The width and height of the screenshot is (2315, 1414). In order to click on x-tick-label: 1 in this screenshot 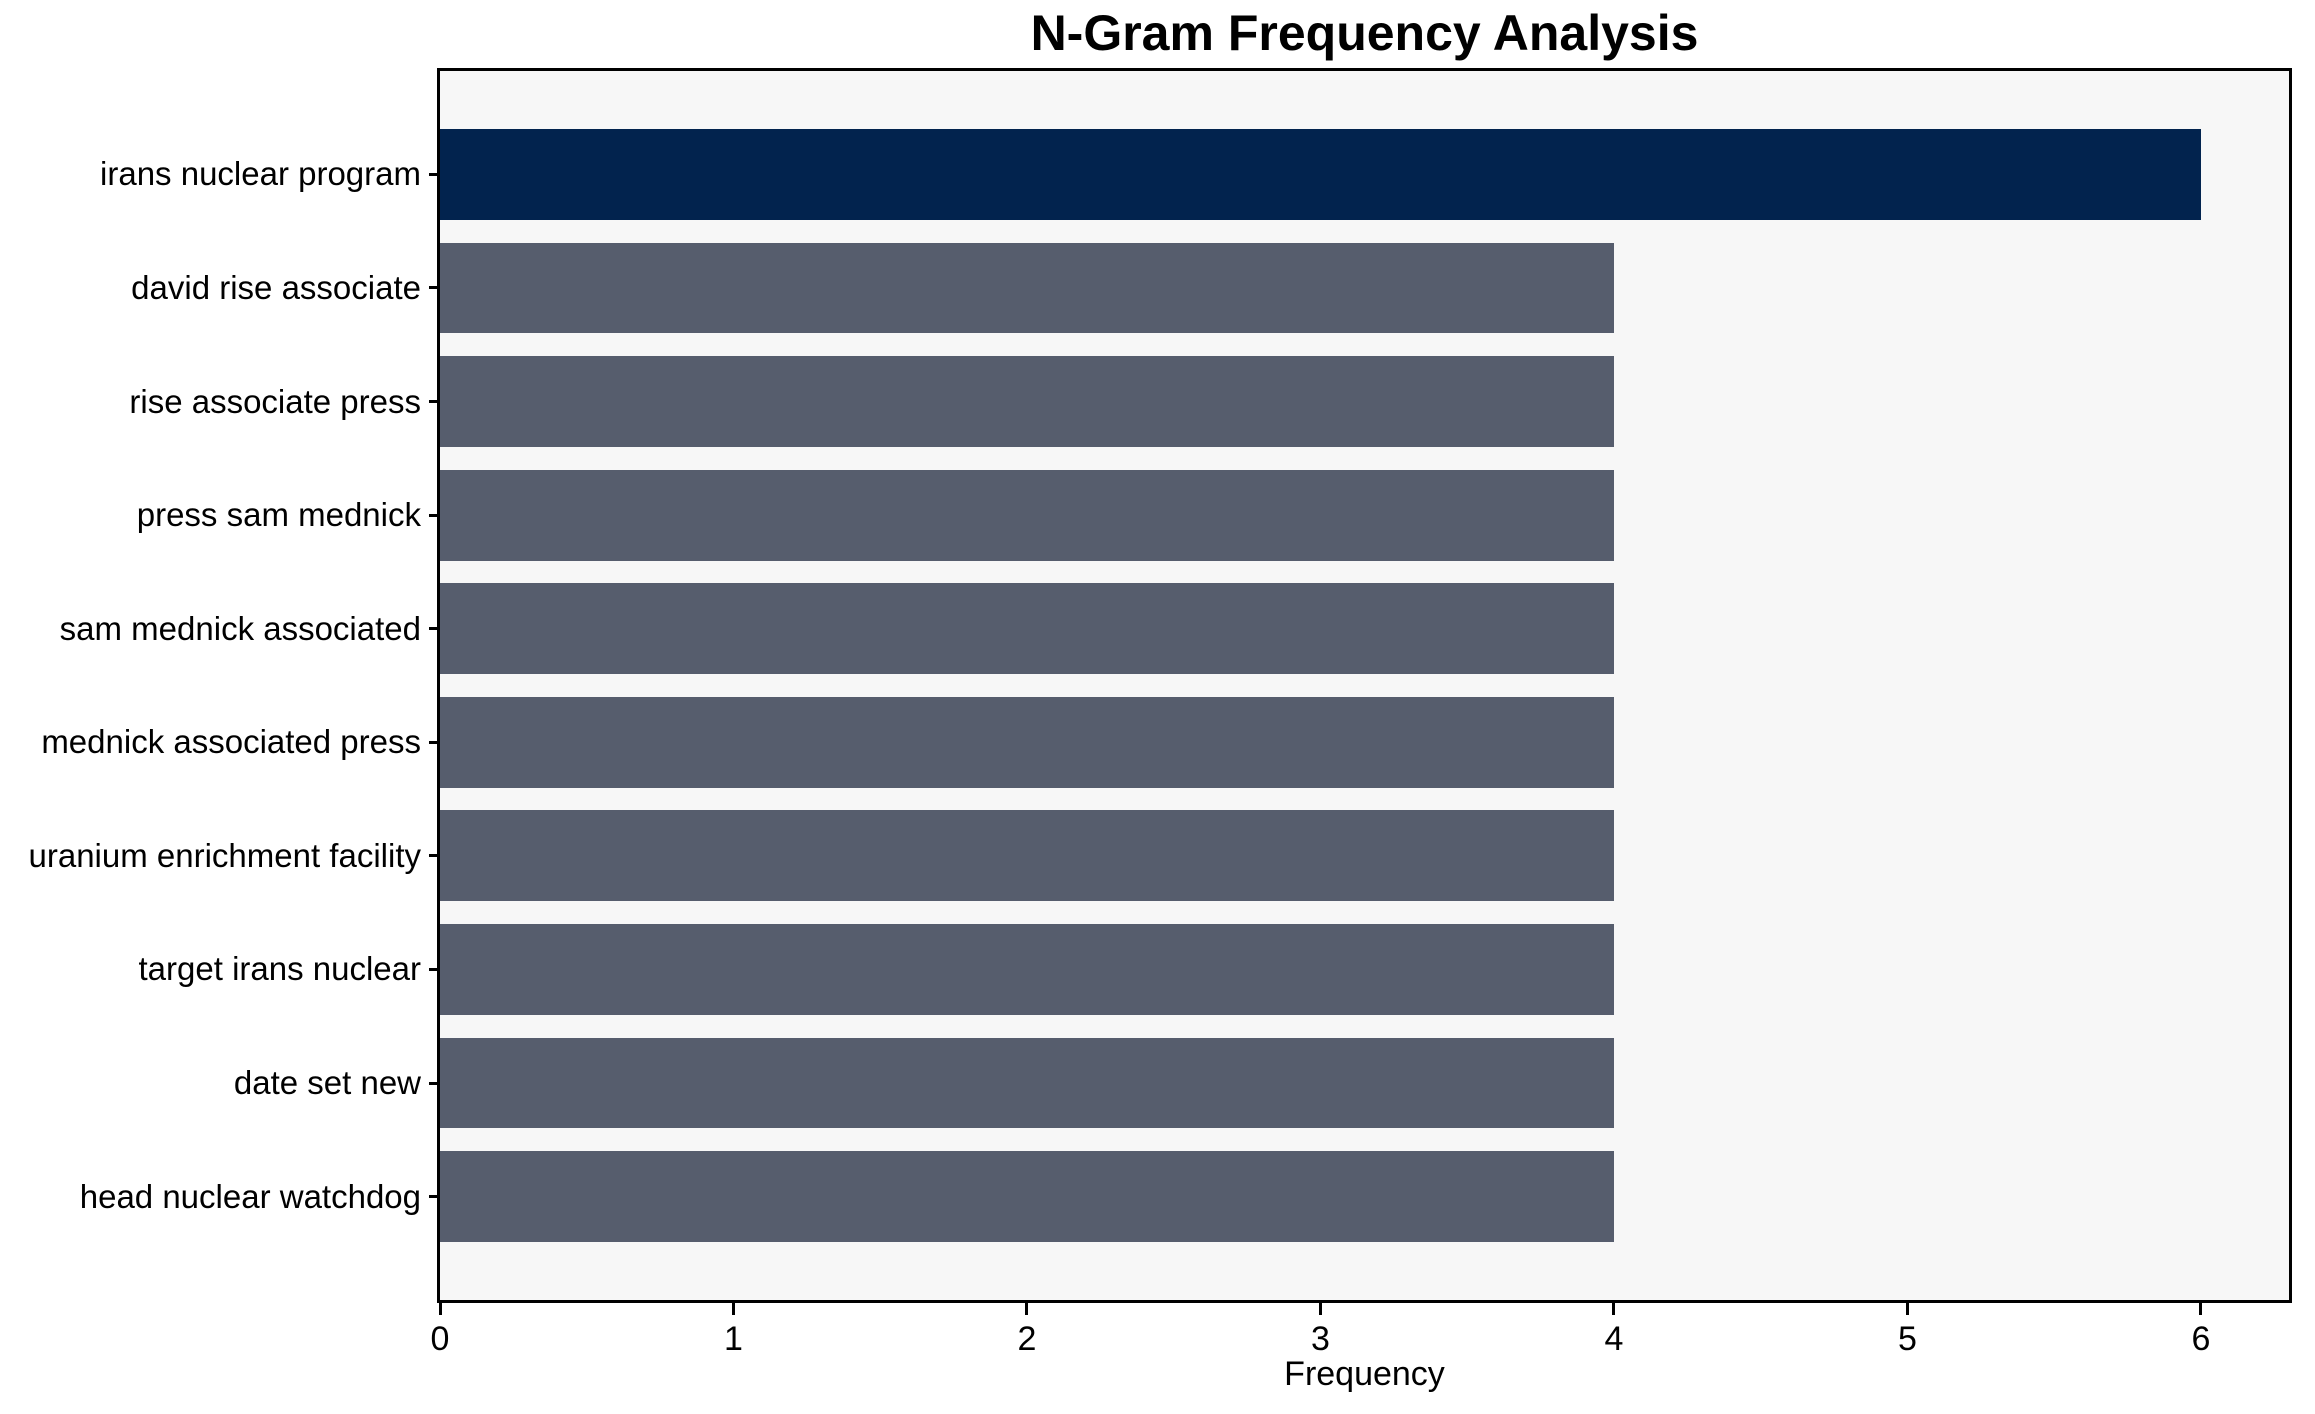, I will do `click(733, 1339)`.